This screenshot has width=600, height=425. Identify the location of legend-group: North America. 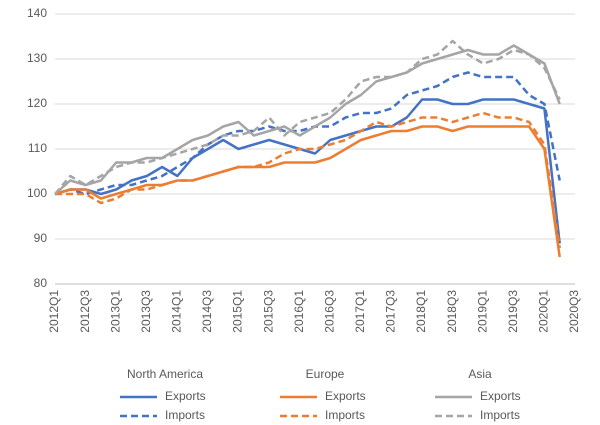
(165, 374).